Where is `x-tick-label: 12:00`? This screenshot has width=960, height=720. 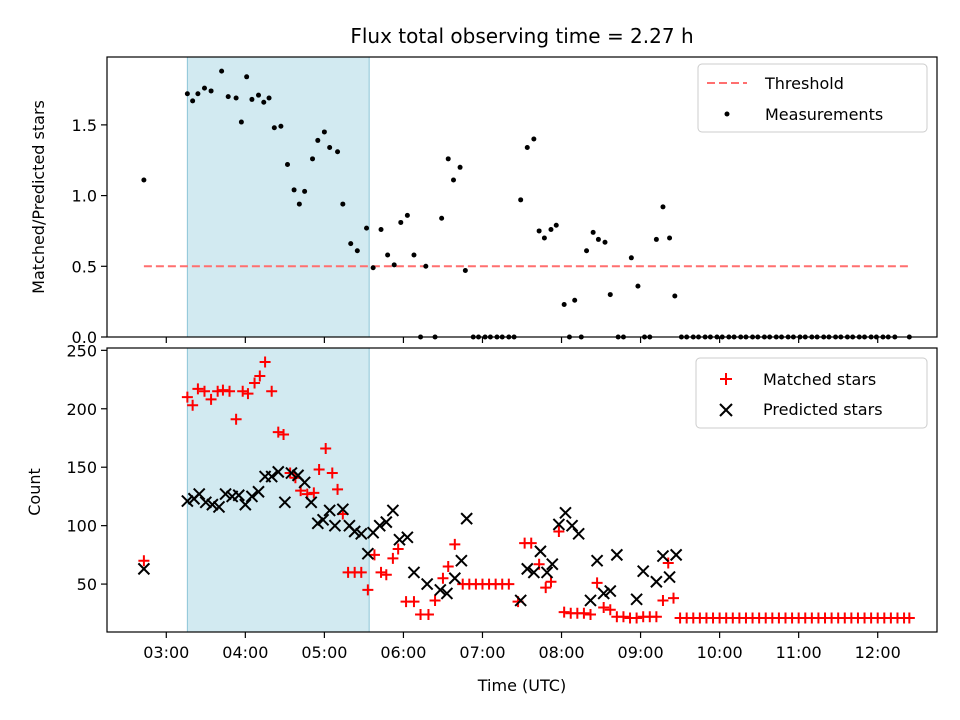
x-tick-label: 12:00 is located at coordinates (878, 652).